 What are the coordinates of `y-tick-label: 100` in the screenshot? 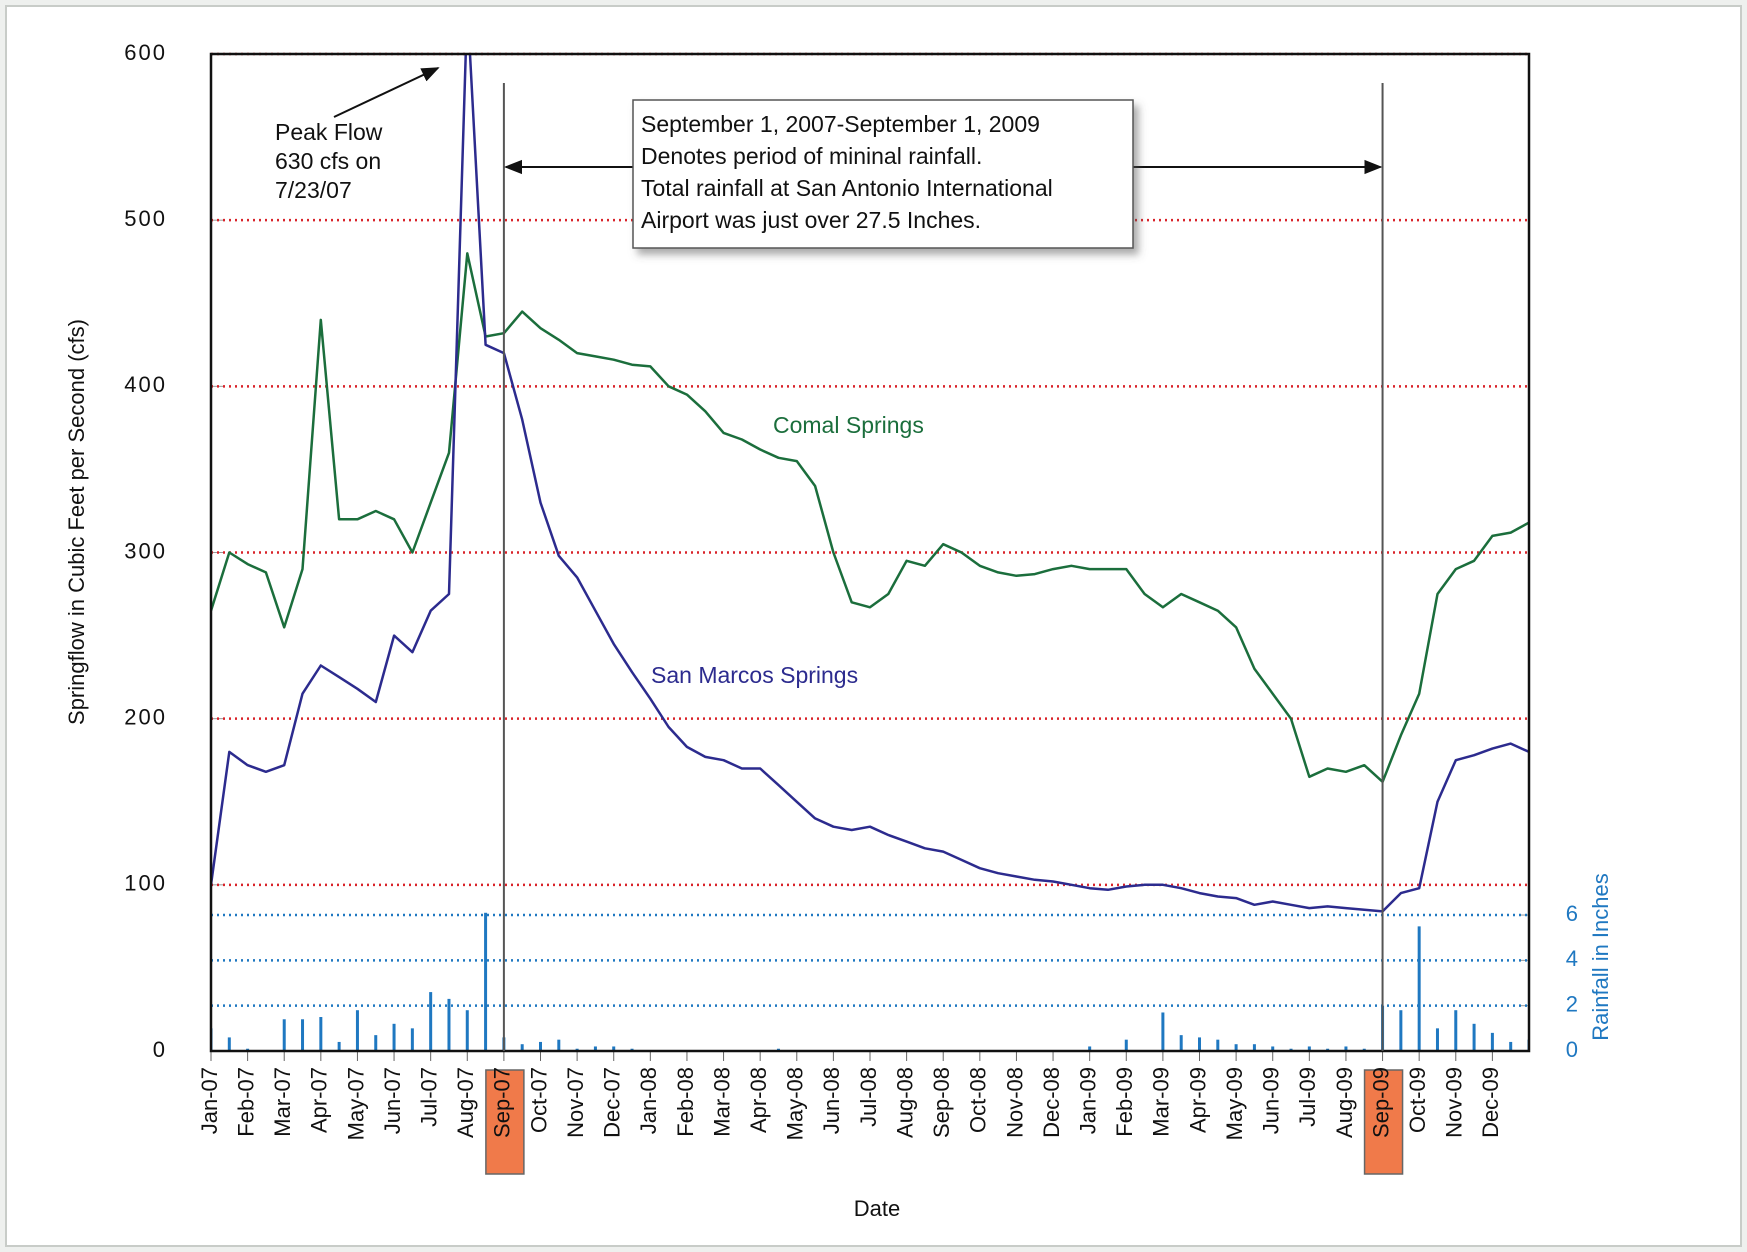 It's located at (145, 883).